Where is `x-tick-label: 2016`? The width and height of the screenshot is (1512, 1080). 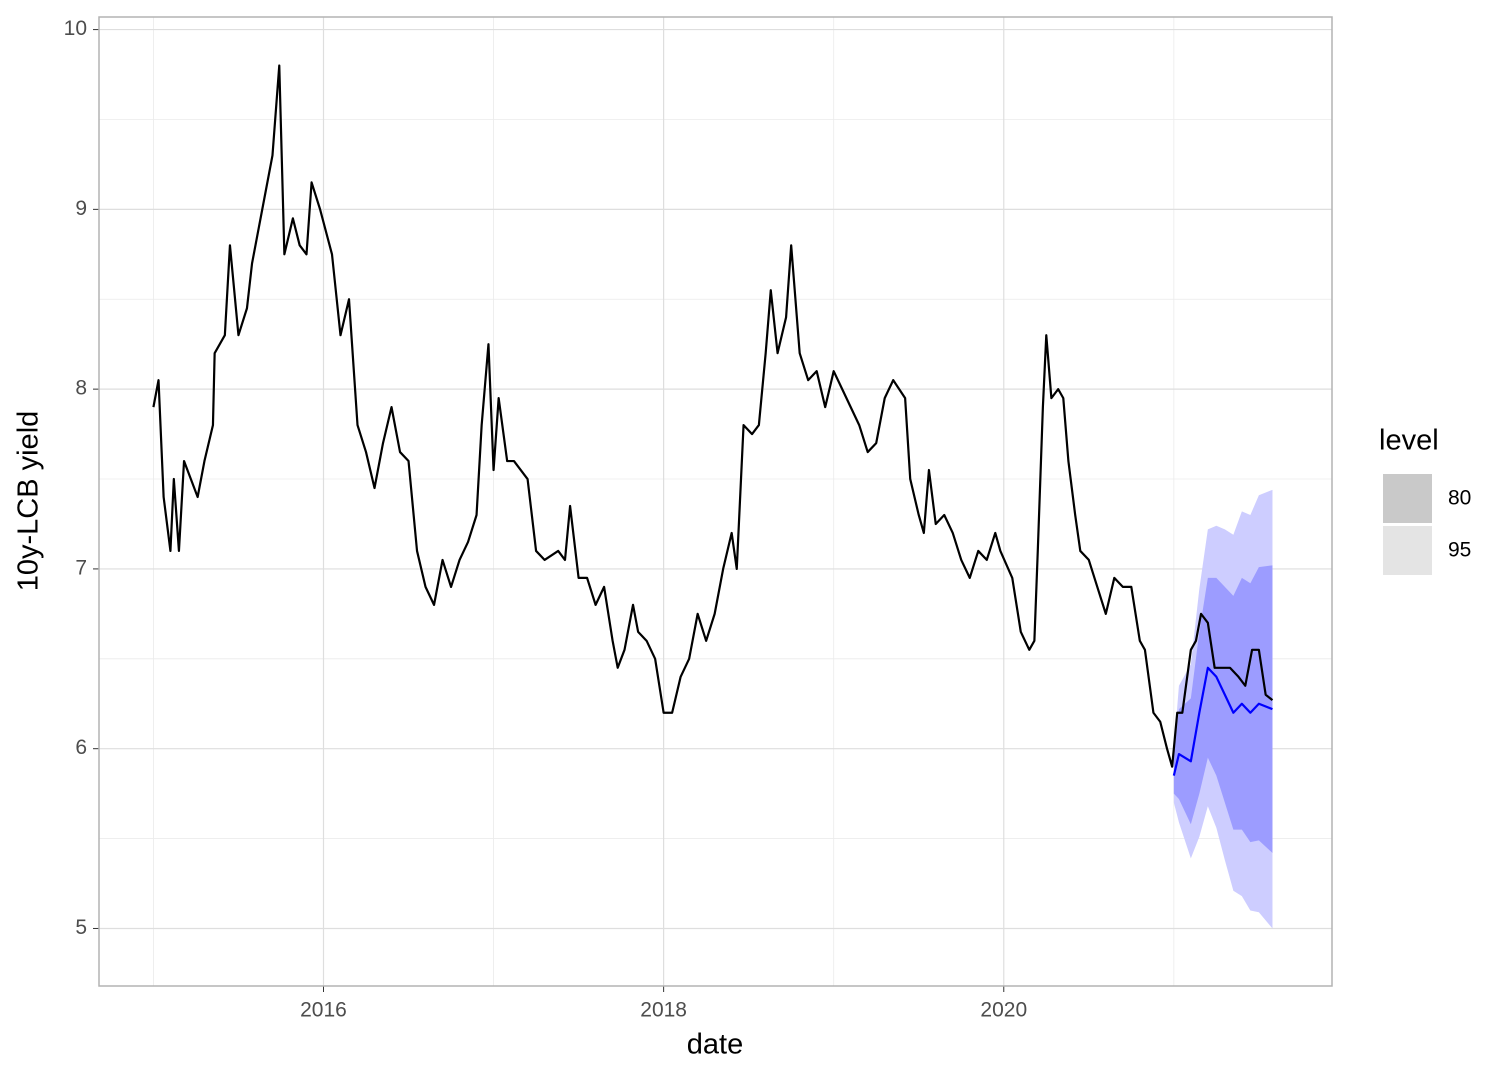 x-tick-label: 2016 is located at coordinates (323, 1010).